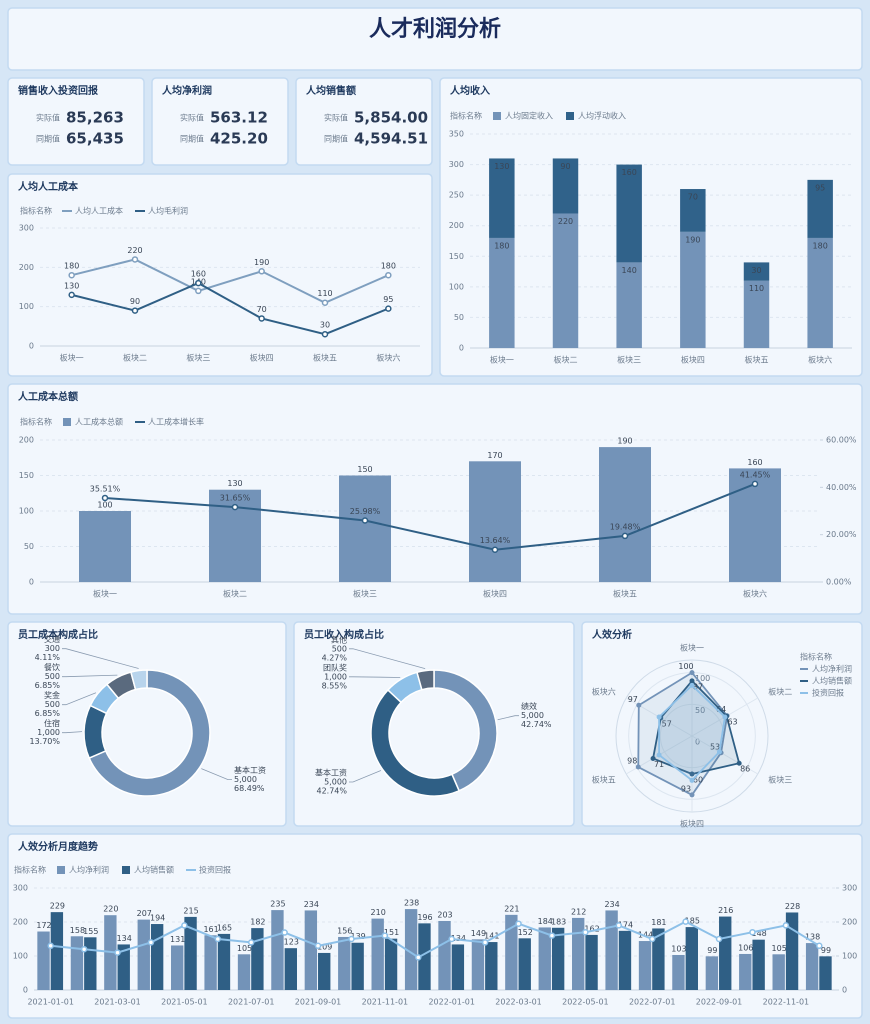  I want to click on data-label: 156, so click(344, 930).